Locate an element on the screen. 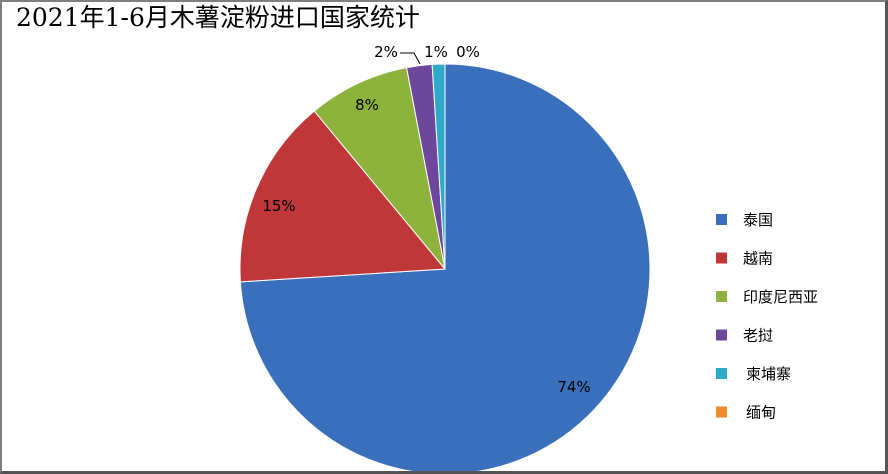 Image resolution: width=888 pixels, height=474 pixels. data-label-5: 0% is located at coordinates (468, 52).